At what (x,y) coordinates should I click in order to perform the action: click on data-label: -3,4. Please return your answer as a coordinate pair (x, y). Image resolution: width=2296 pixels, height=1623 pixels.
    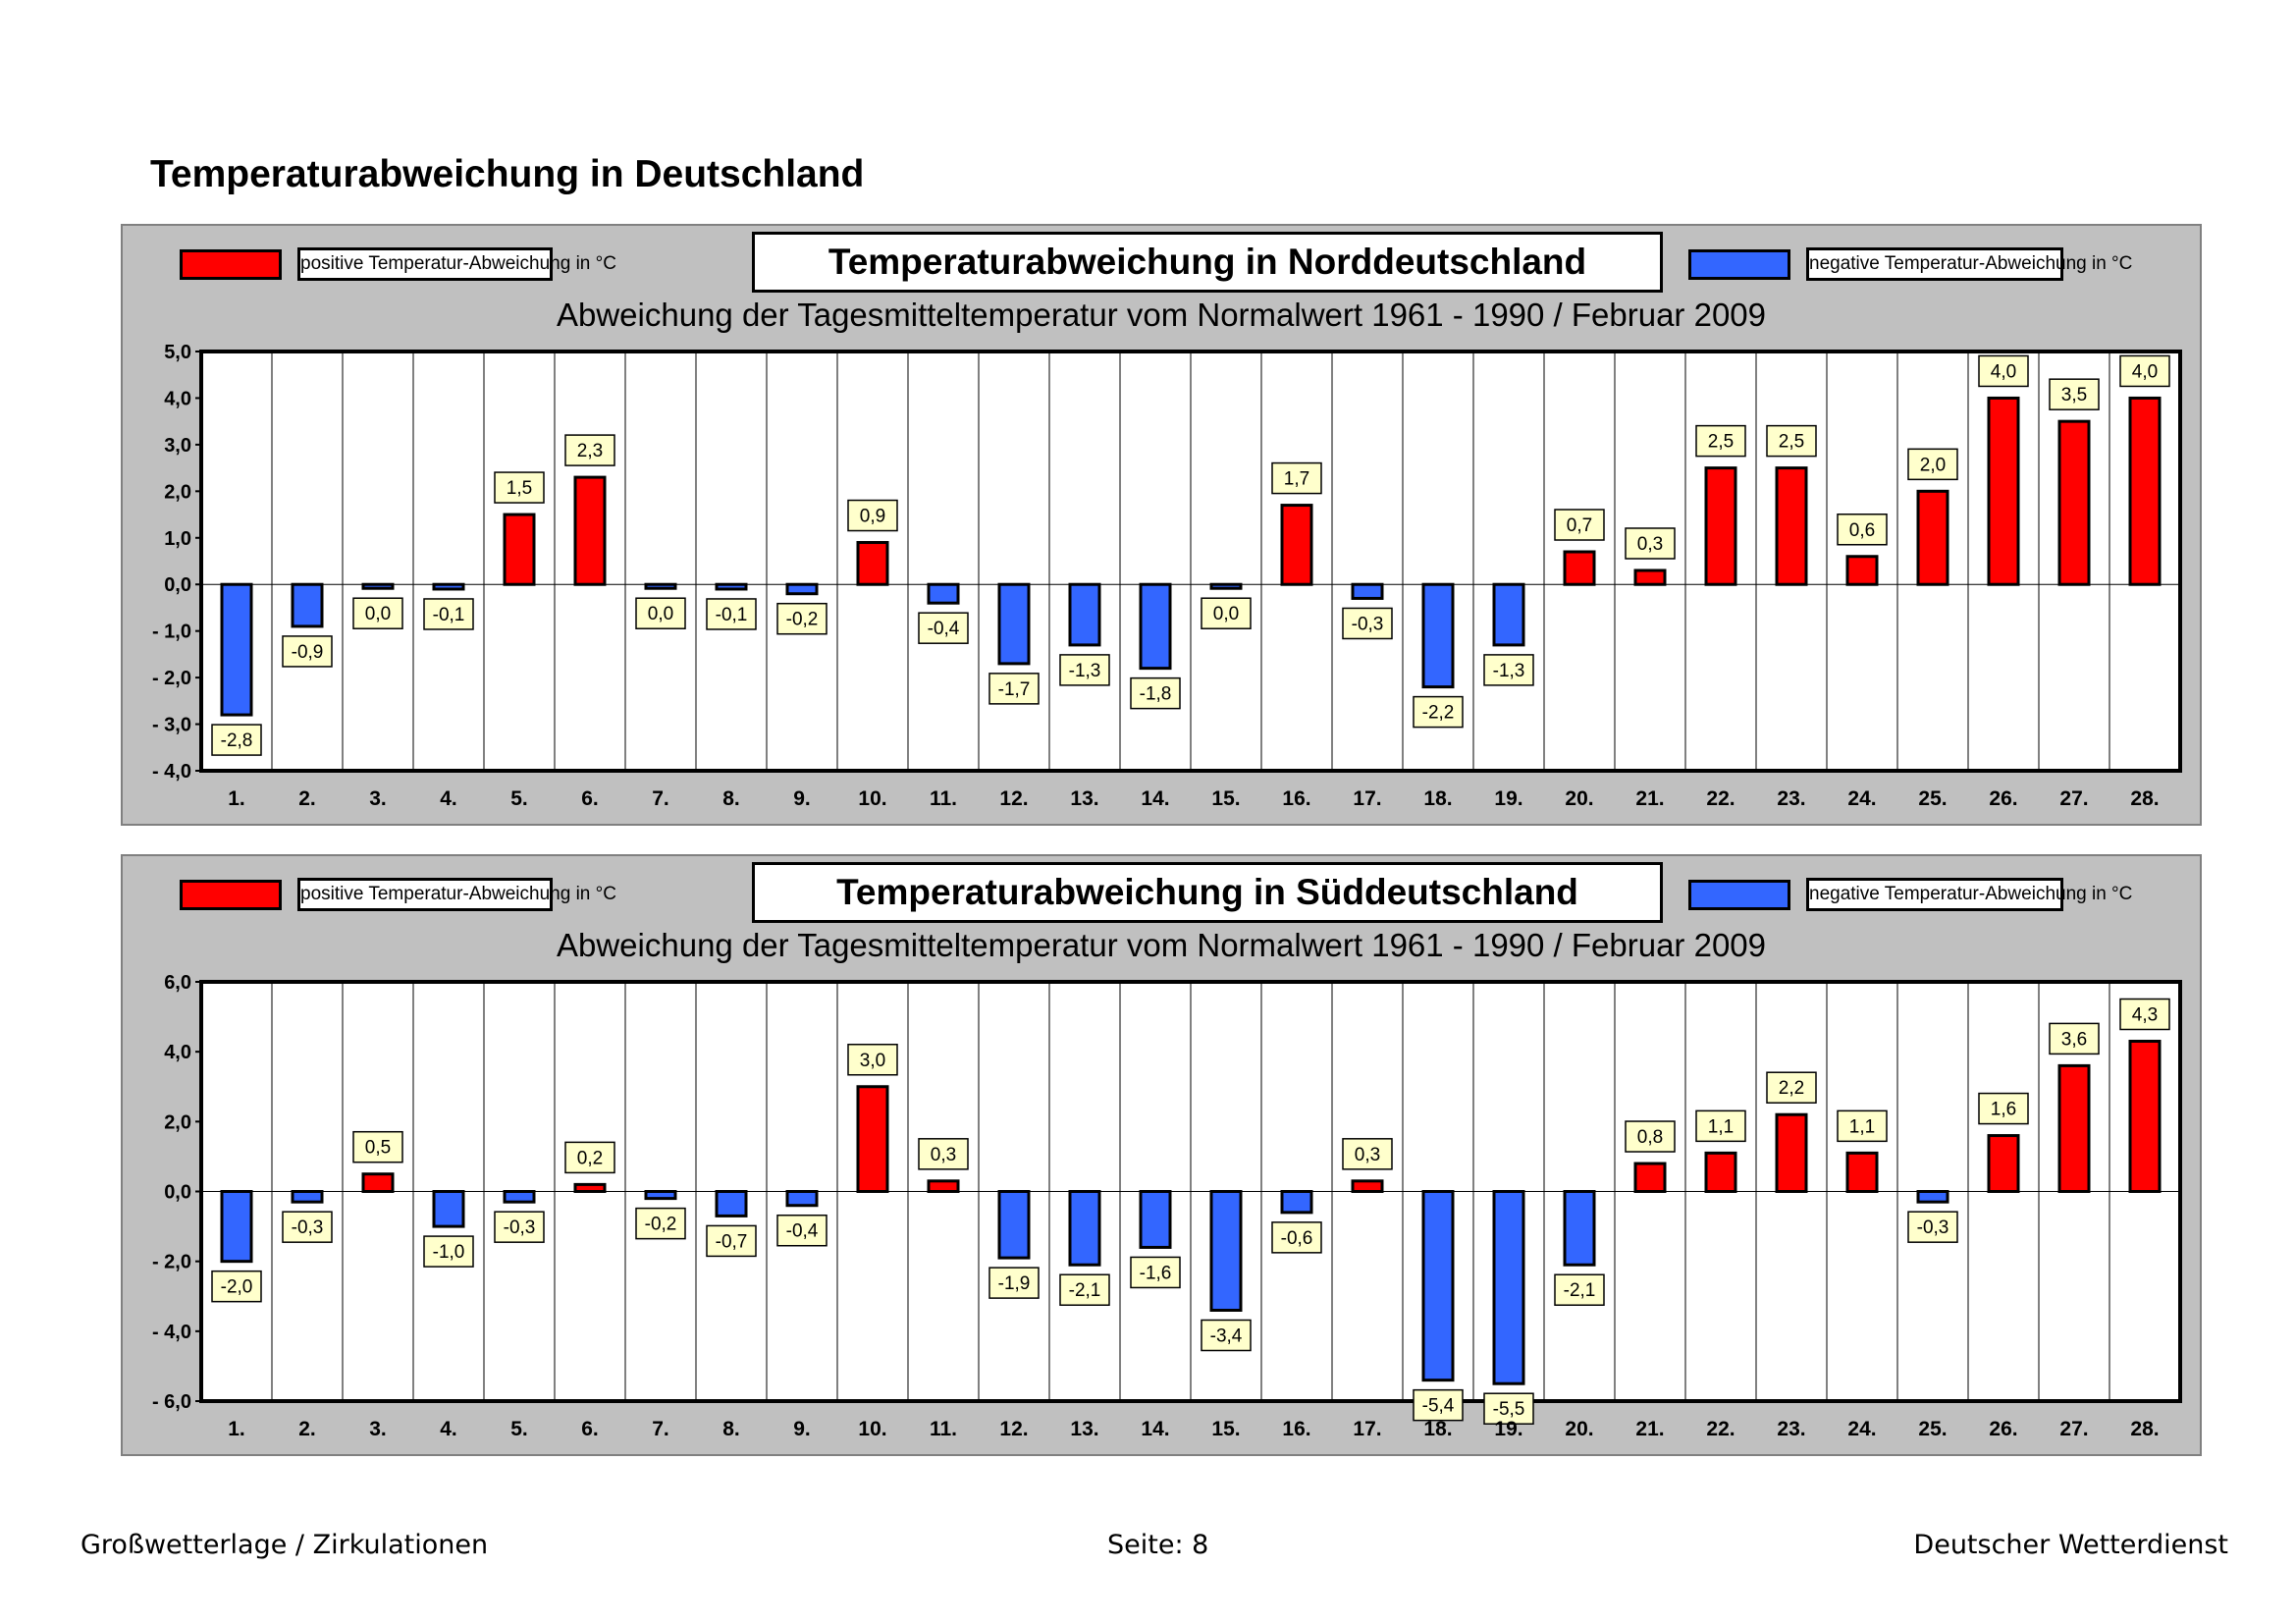
    Looking at the image, I should click on (1226, 1336).